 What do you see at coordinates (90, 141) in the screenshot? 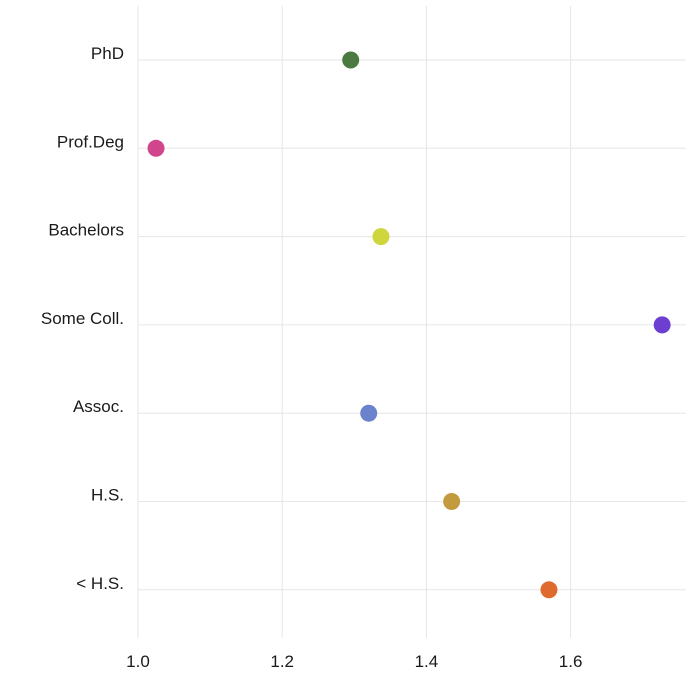
I see `category-label: Prof.Deg` at bounding box center [90, 141].